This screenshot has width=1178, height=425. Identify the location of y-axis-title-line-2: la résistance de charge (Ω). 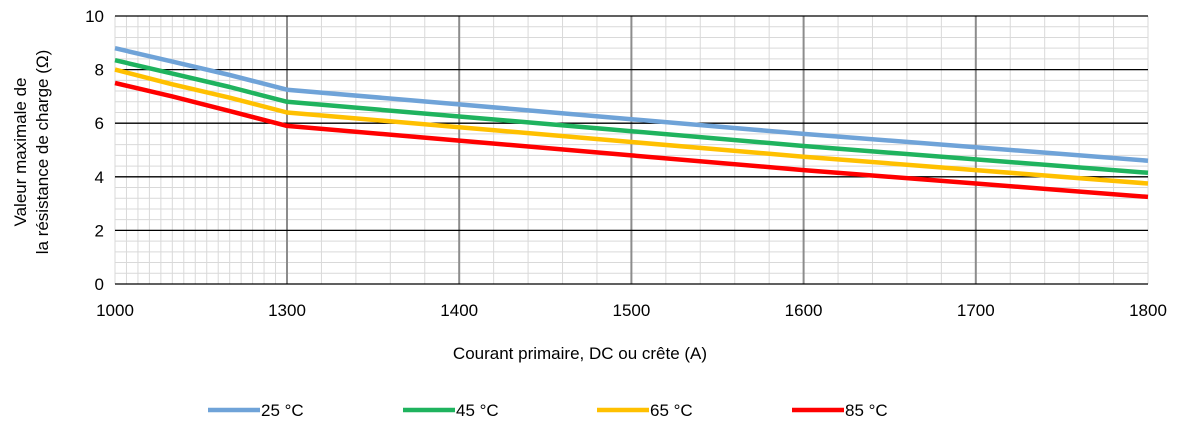
(42, 152).